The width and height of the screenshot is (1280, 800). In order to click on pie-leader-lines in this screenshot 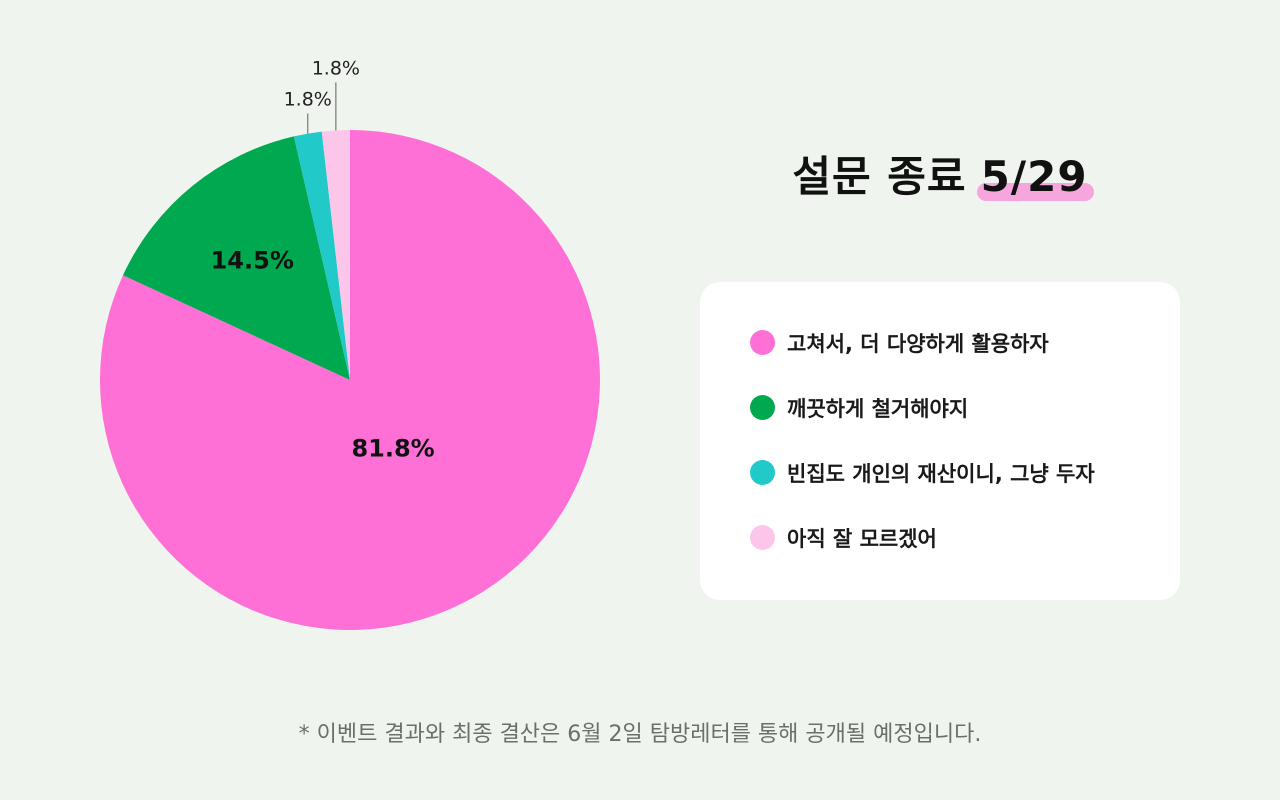, I will do `click(322, 108)`.